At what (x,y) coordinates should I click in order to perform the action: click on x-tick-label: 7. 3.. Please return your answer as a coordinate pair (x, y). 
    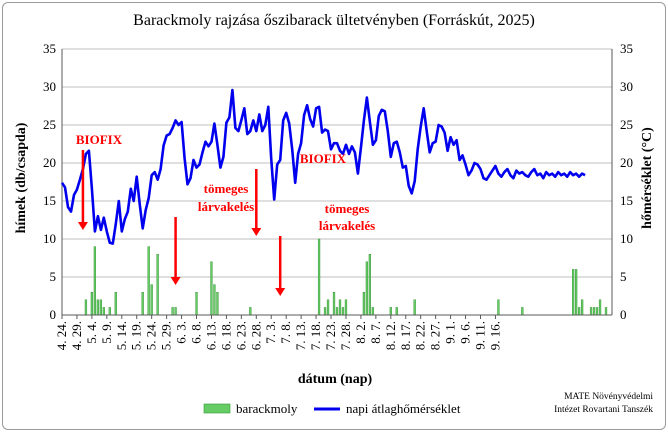
    Looking at the image, I should click on (270, 332).